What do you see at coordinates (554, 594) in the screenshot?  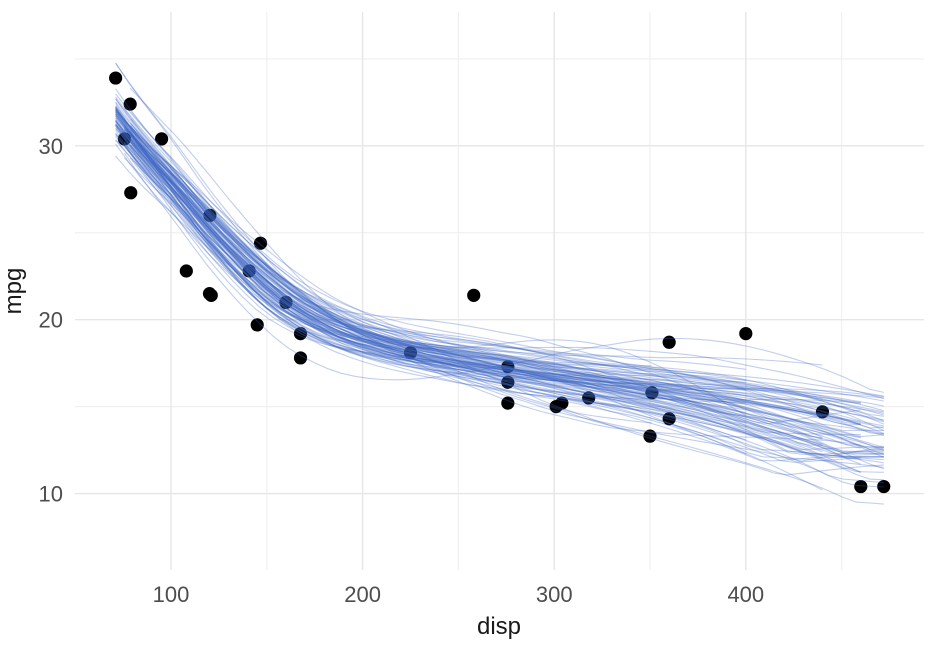 I see `x-tick-label: 300` at bounding box center [554, 594].